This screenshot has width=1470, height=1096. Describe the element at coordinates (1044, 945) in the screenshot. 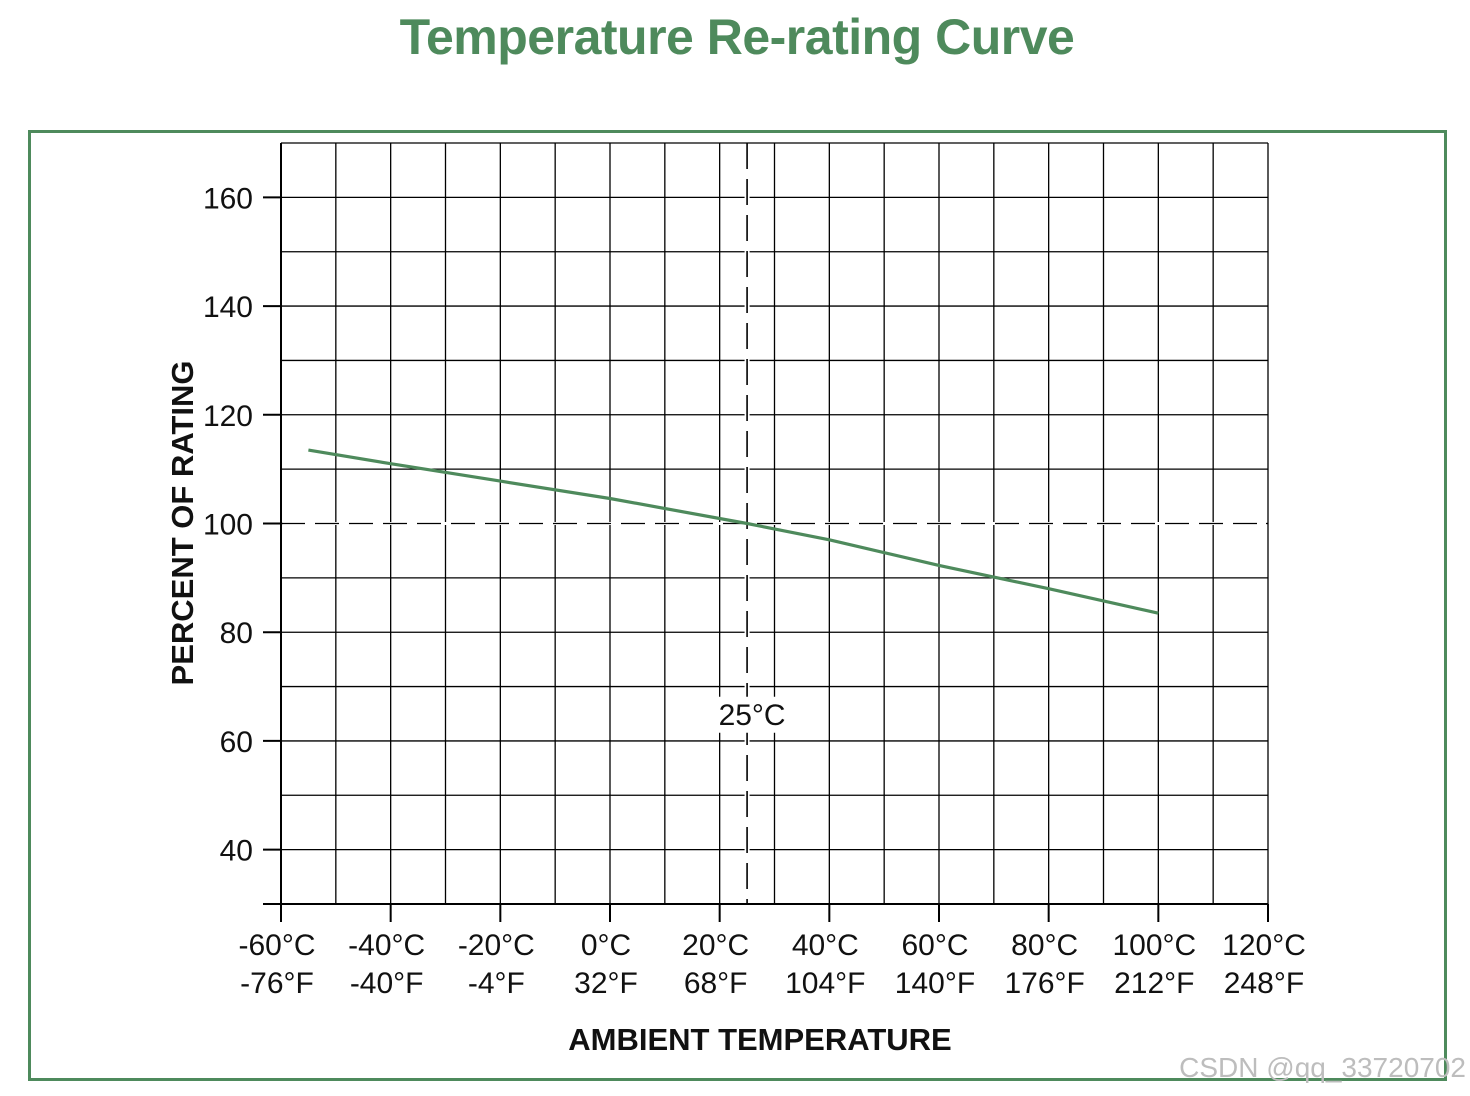

I see `x-tick-label-celsius: 80°C` at that location.